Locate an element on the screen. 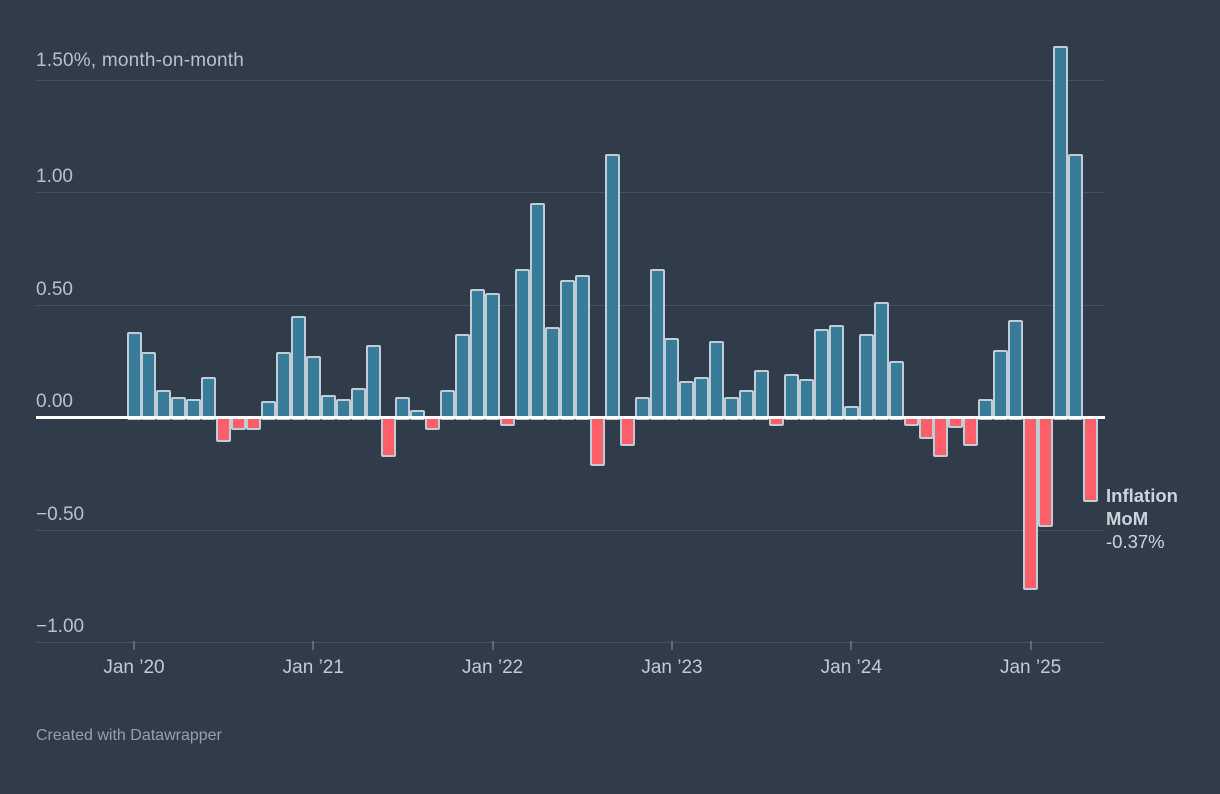 This screenshot has width=1220, height=794. gridline-y--0.5 is located at coordinates (570, 530).